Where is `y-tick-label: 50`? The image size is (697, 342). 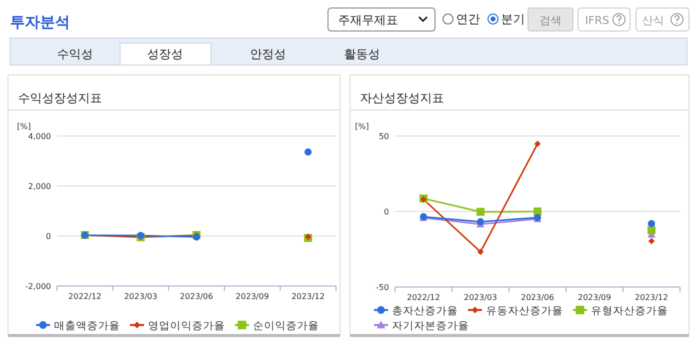
y-tick-label: 50 is located at coordinates (383, 136).